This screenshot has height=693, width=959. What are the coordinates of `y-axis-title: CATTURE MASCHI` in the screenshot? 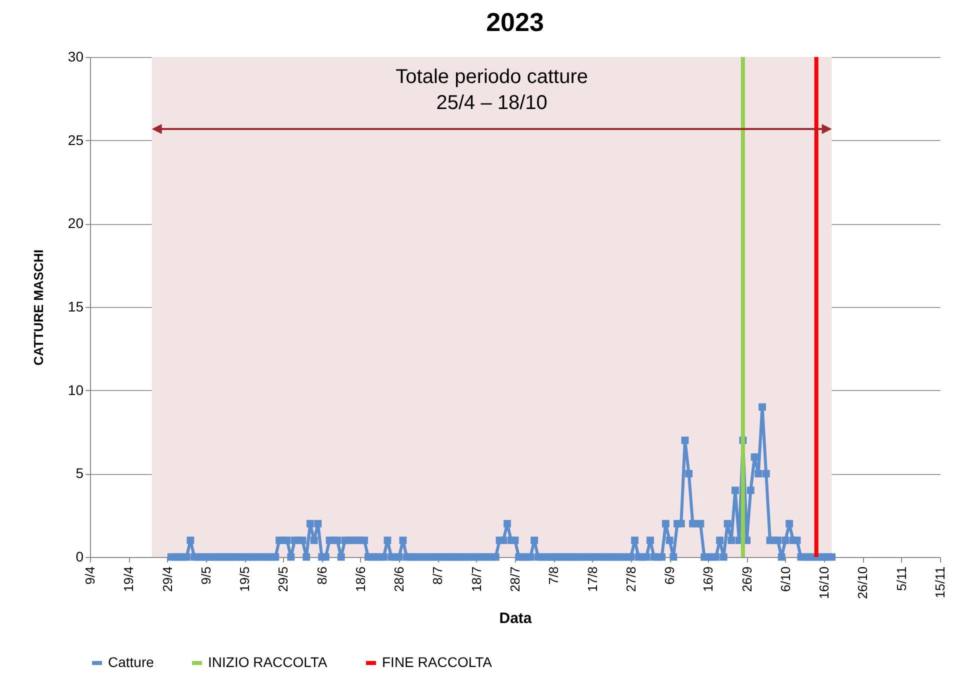 It's located at (38, 307).